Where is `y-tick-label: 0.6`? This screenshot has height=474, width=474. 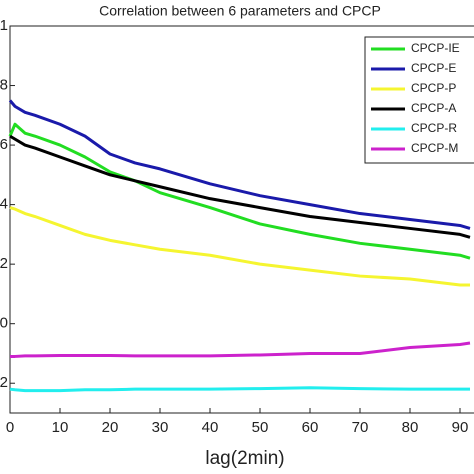
y-tick-label: 0.6 is located at coordinates (4, 144).